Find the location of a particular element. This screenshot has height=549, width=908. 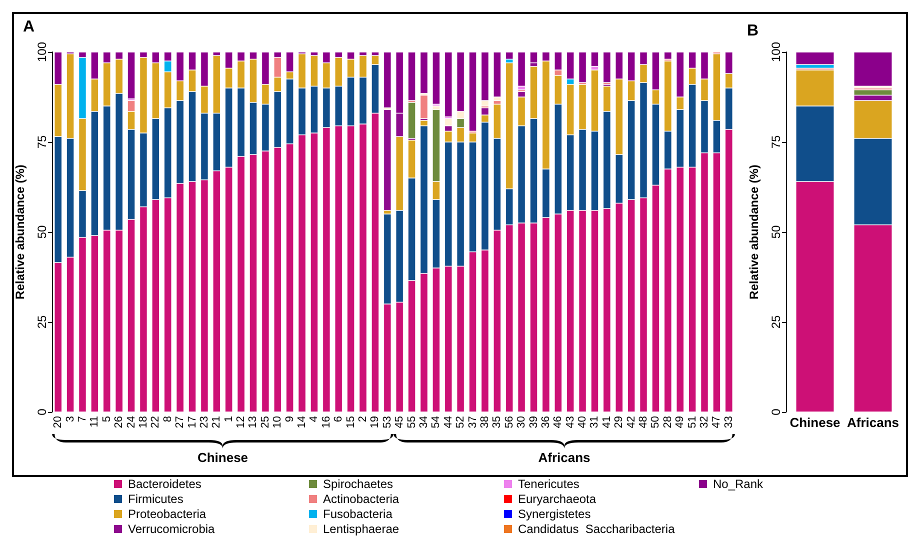

x-tick-label: 28 is located at coordinates (668, 422).